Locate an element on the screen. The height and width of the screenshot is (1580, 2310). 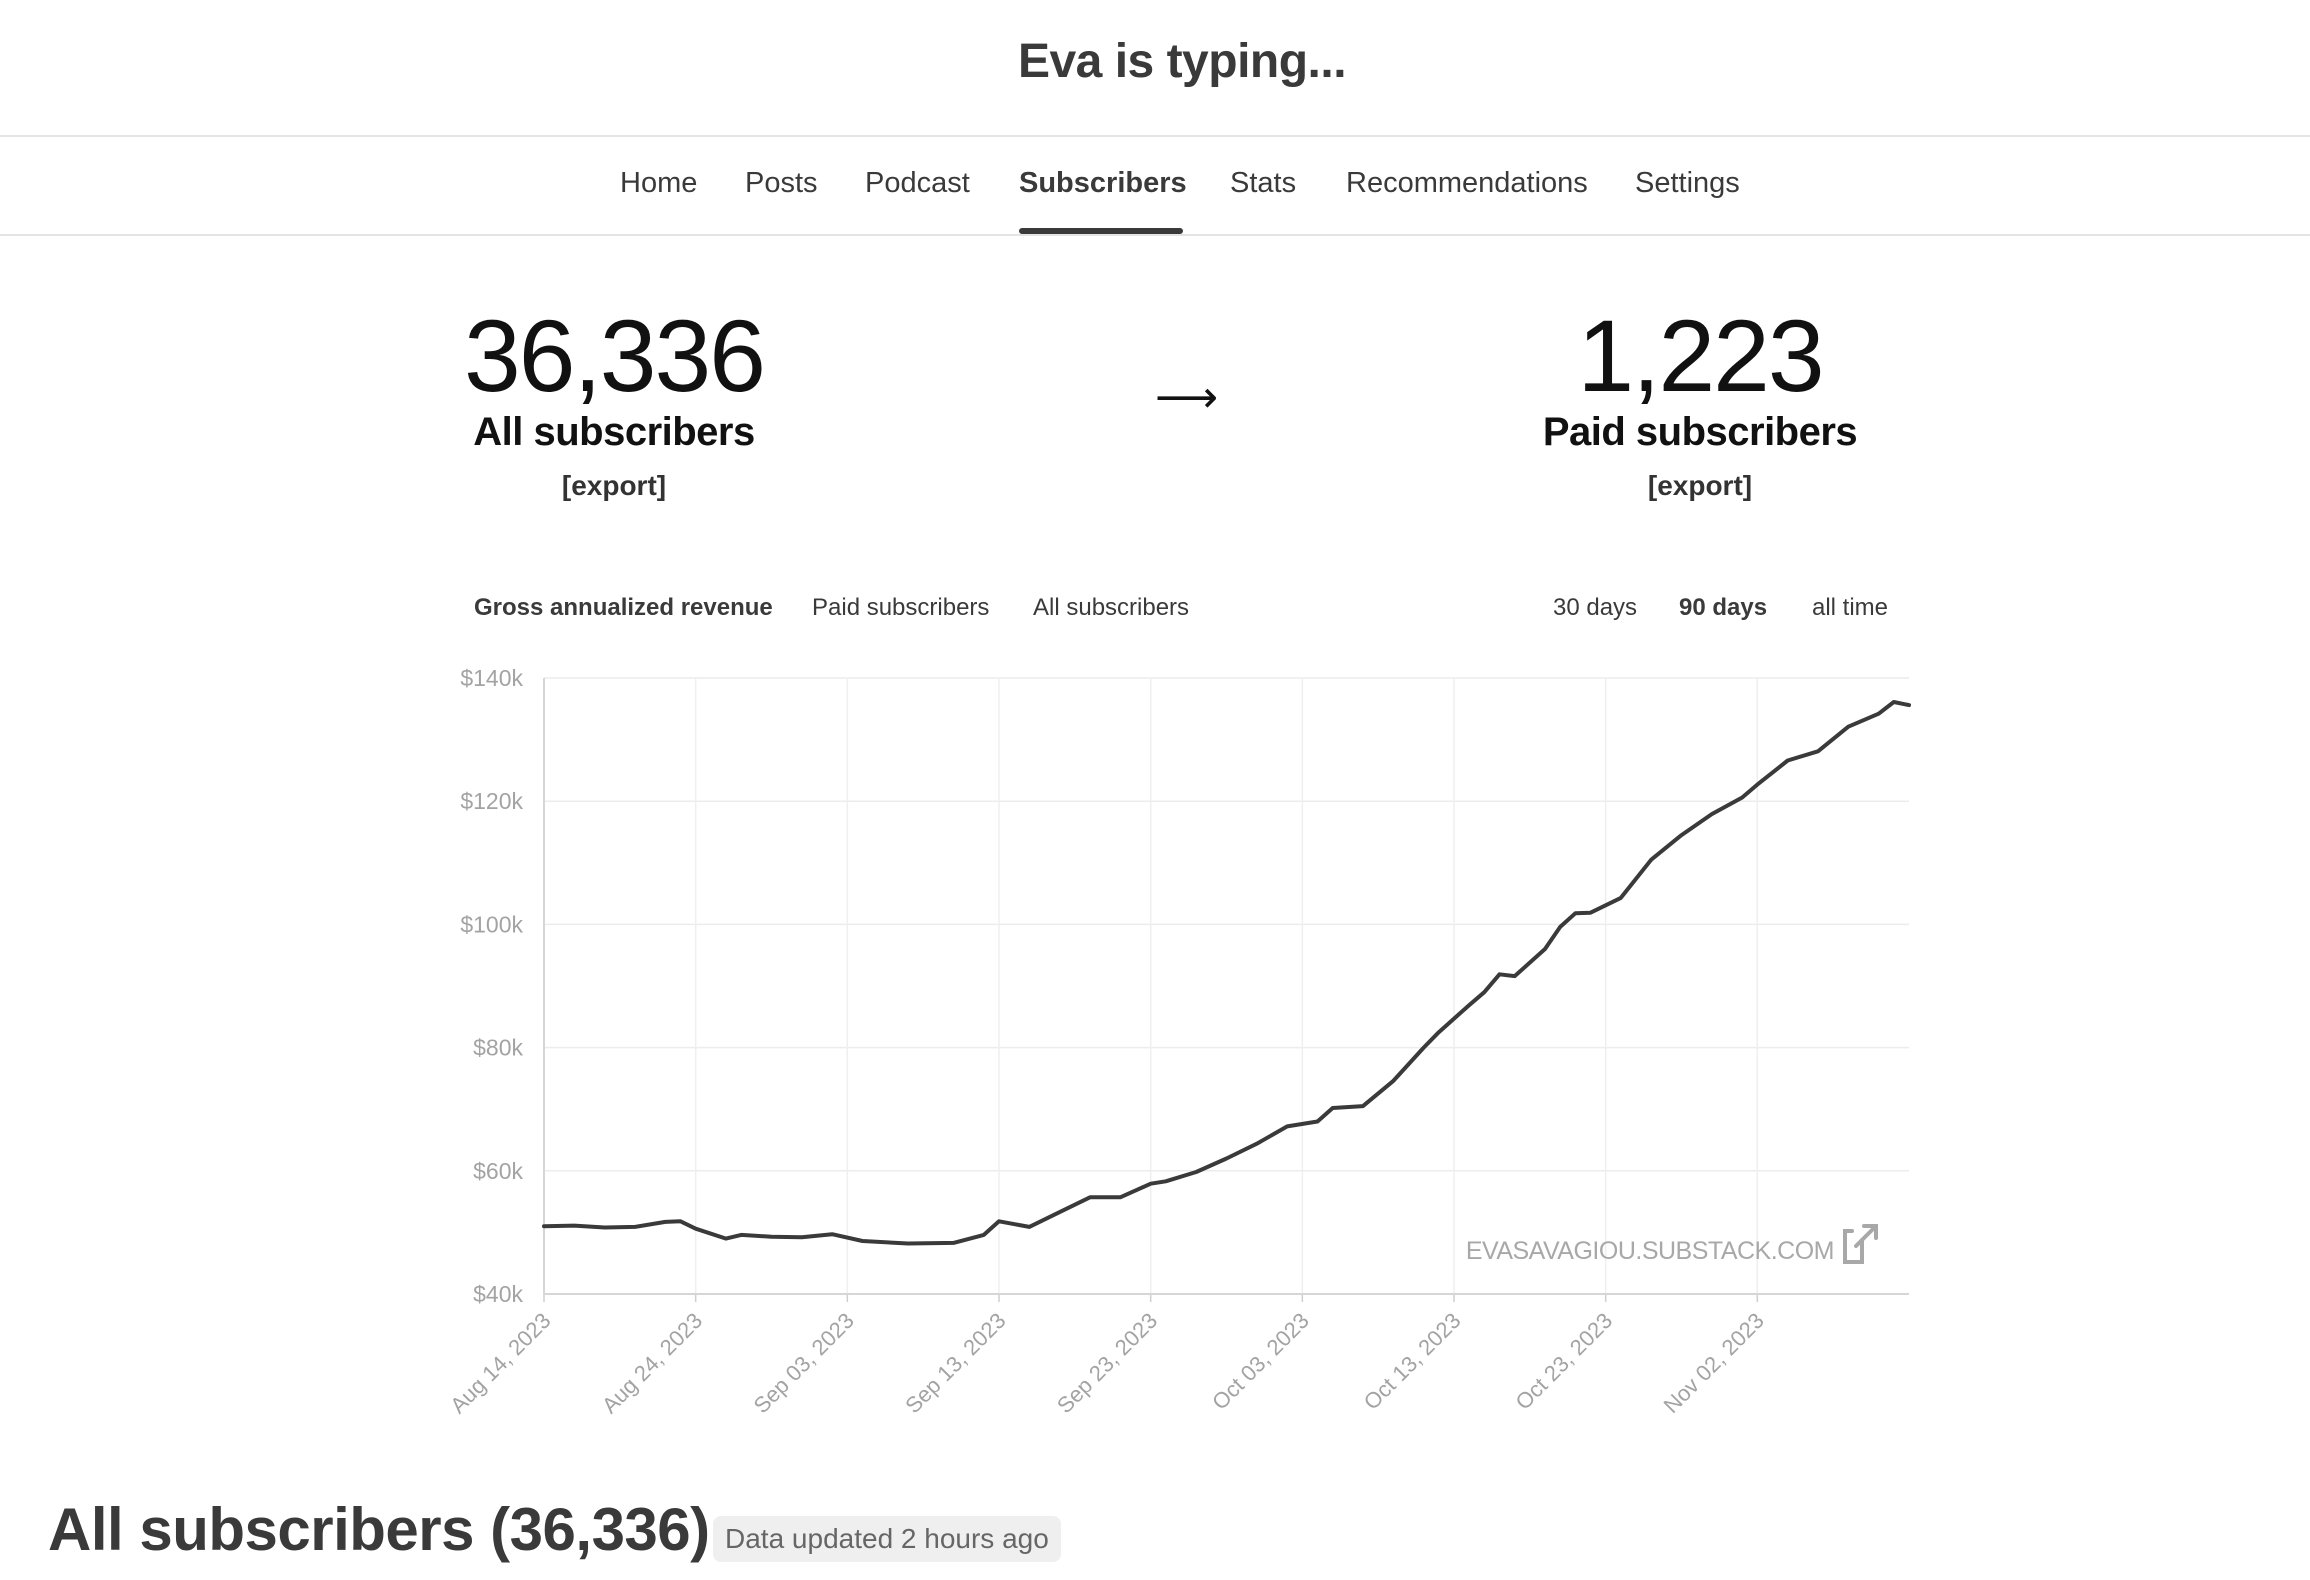
metric-tab-paid: Paid subscribers is located at coordinates (901, 607).